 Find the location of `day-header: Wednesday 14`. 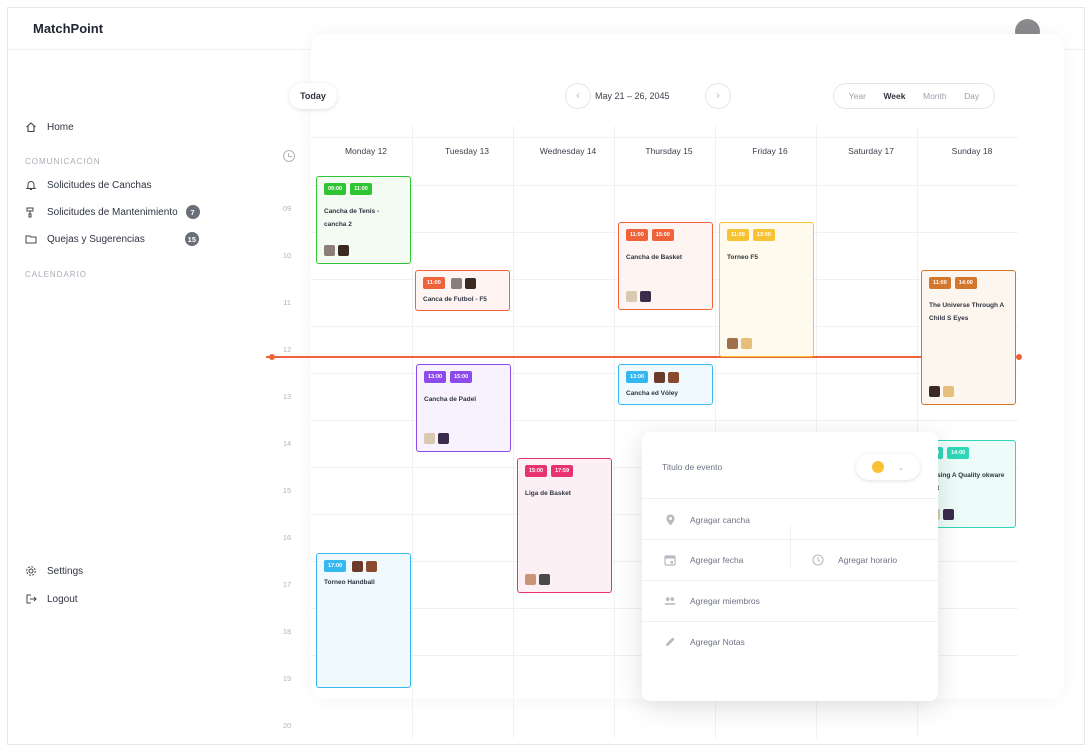

day-header: Wednesday 14 is located at coordinates (568, 151).